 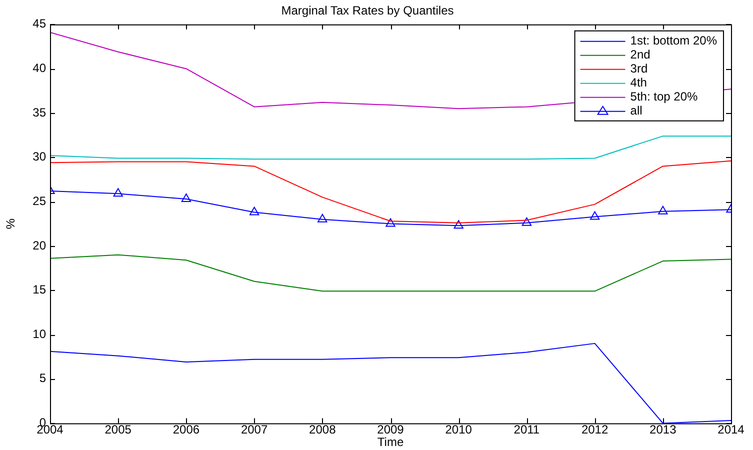 I want to click on x-tick-label: 2009, so click(x=390, y=429).